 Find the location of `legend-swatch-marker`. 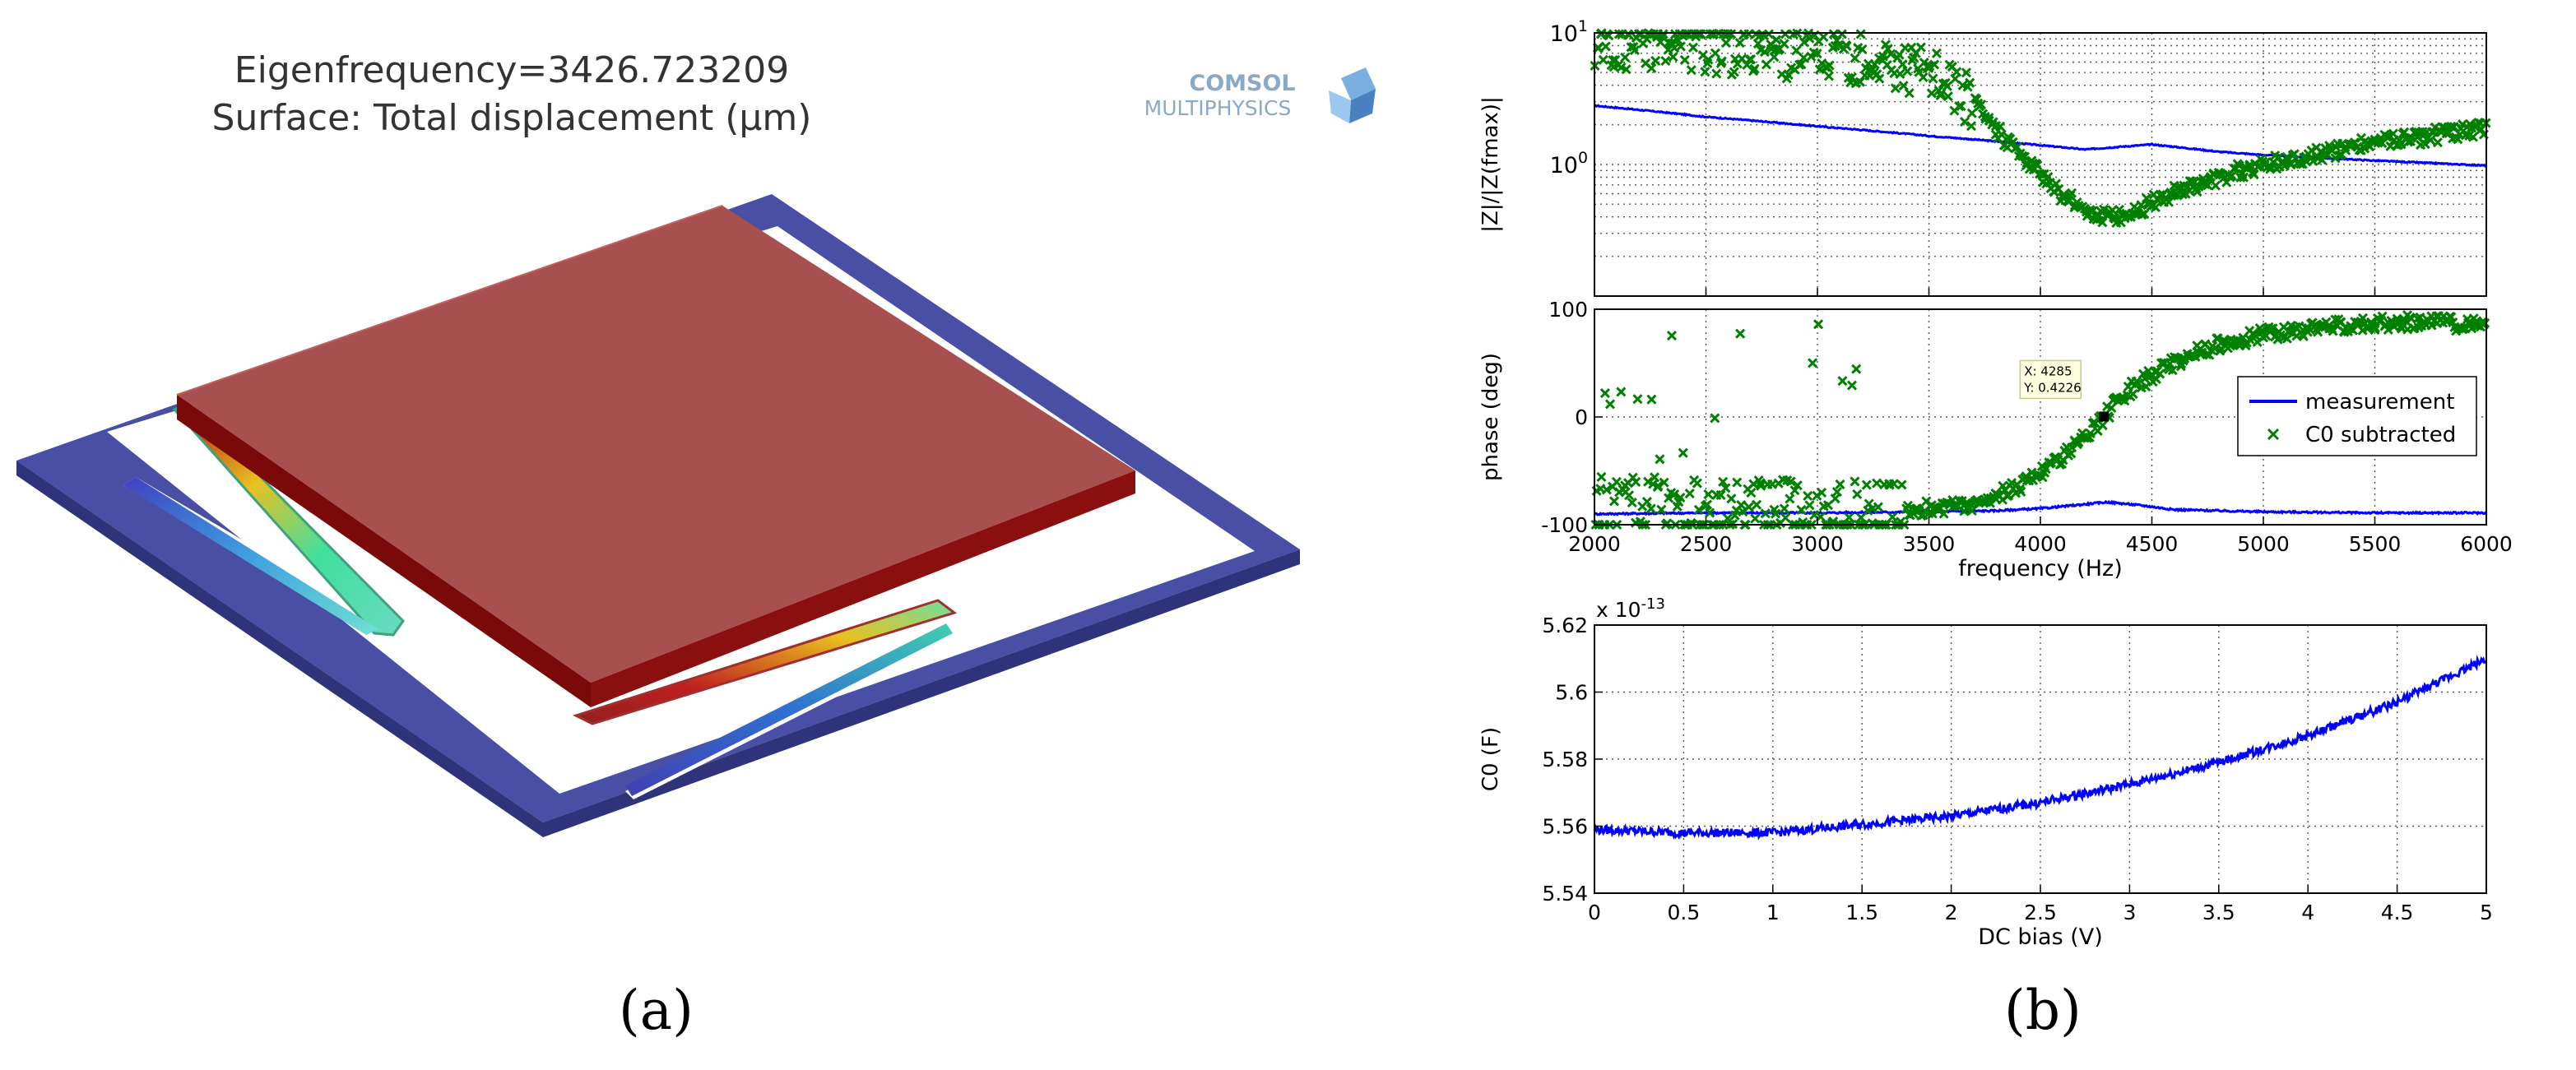

legend-swatch-marker is located at coordinates (2274, 434).